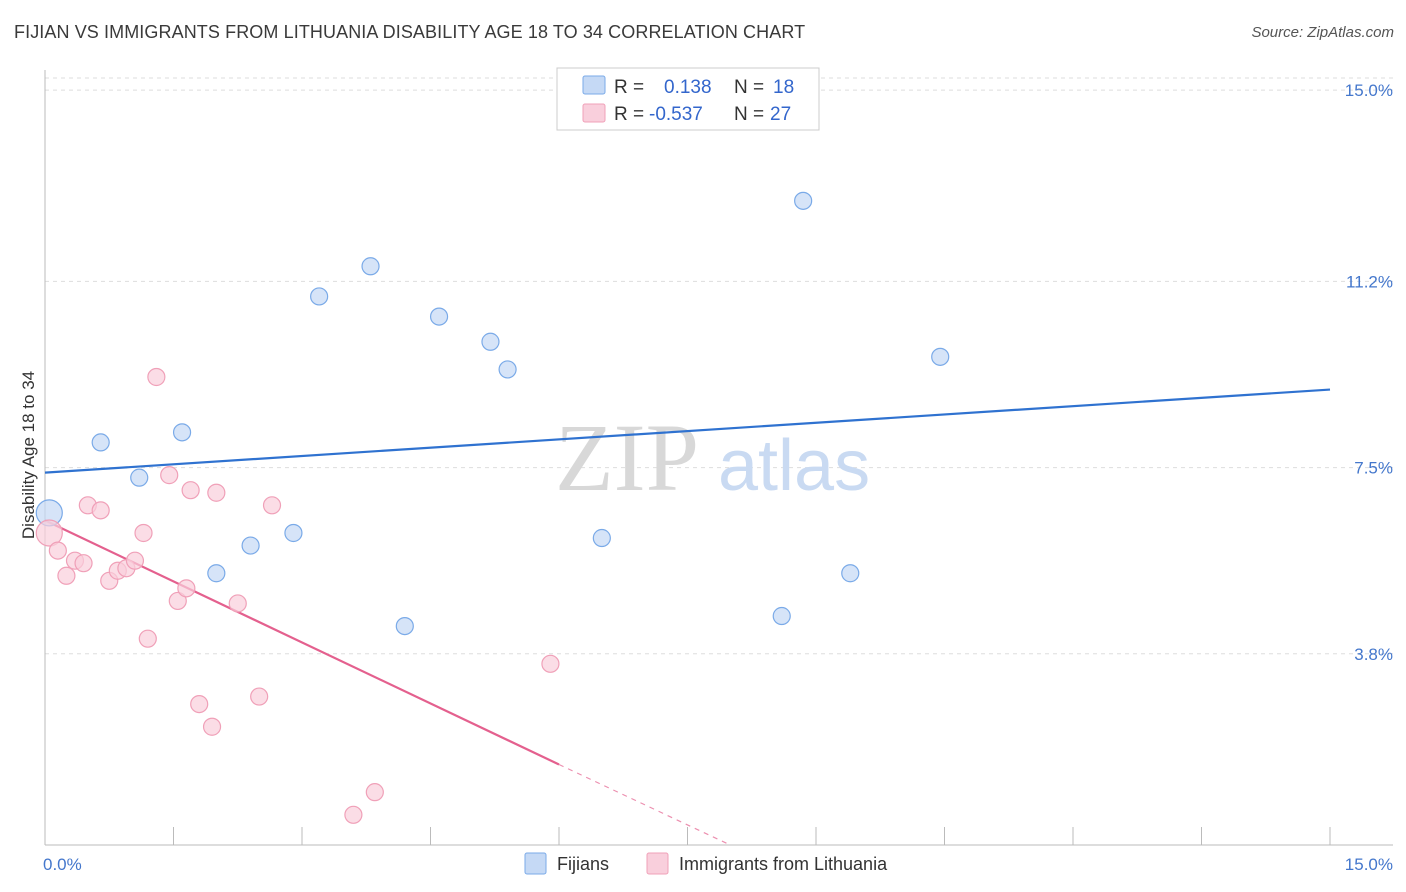 The image size is (1406, 892). I want to click on legend-r-value-2: -0.537, so click(676, 114).